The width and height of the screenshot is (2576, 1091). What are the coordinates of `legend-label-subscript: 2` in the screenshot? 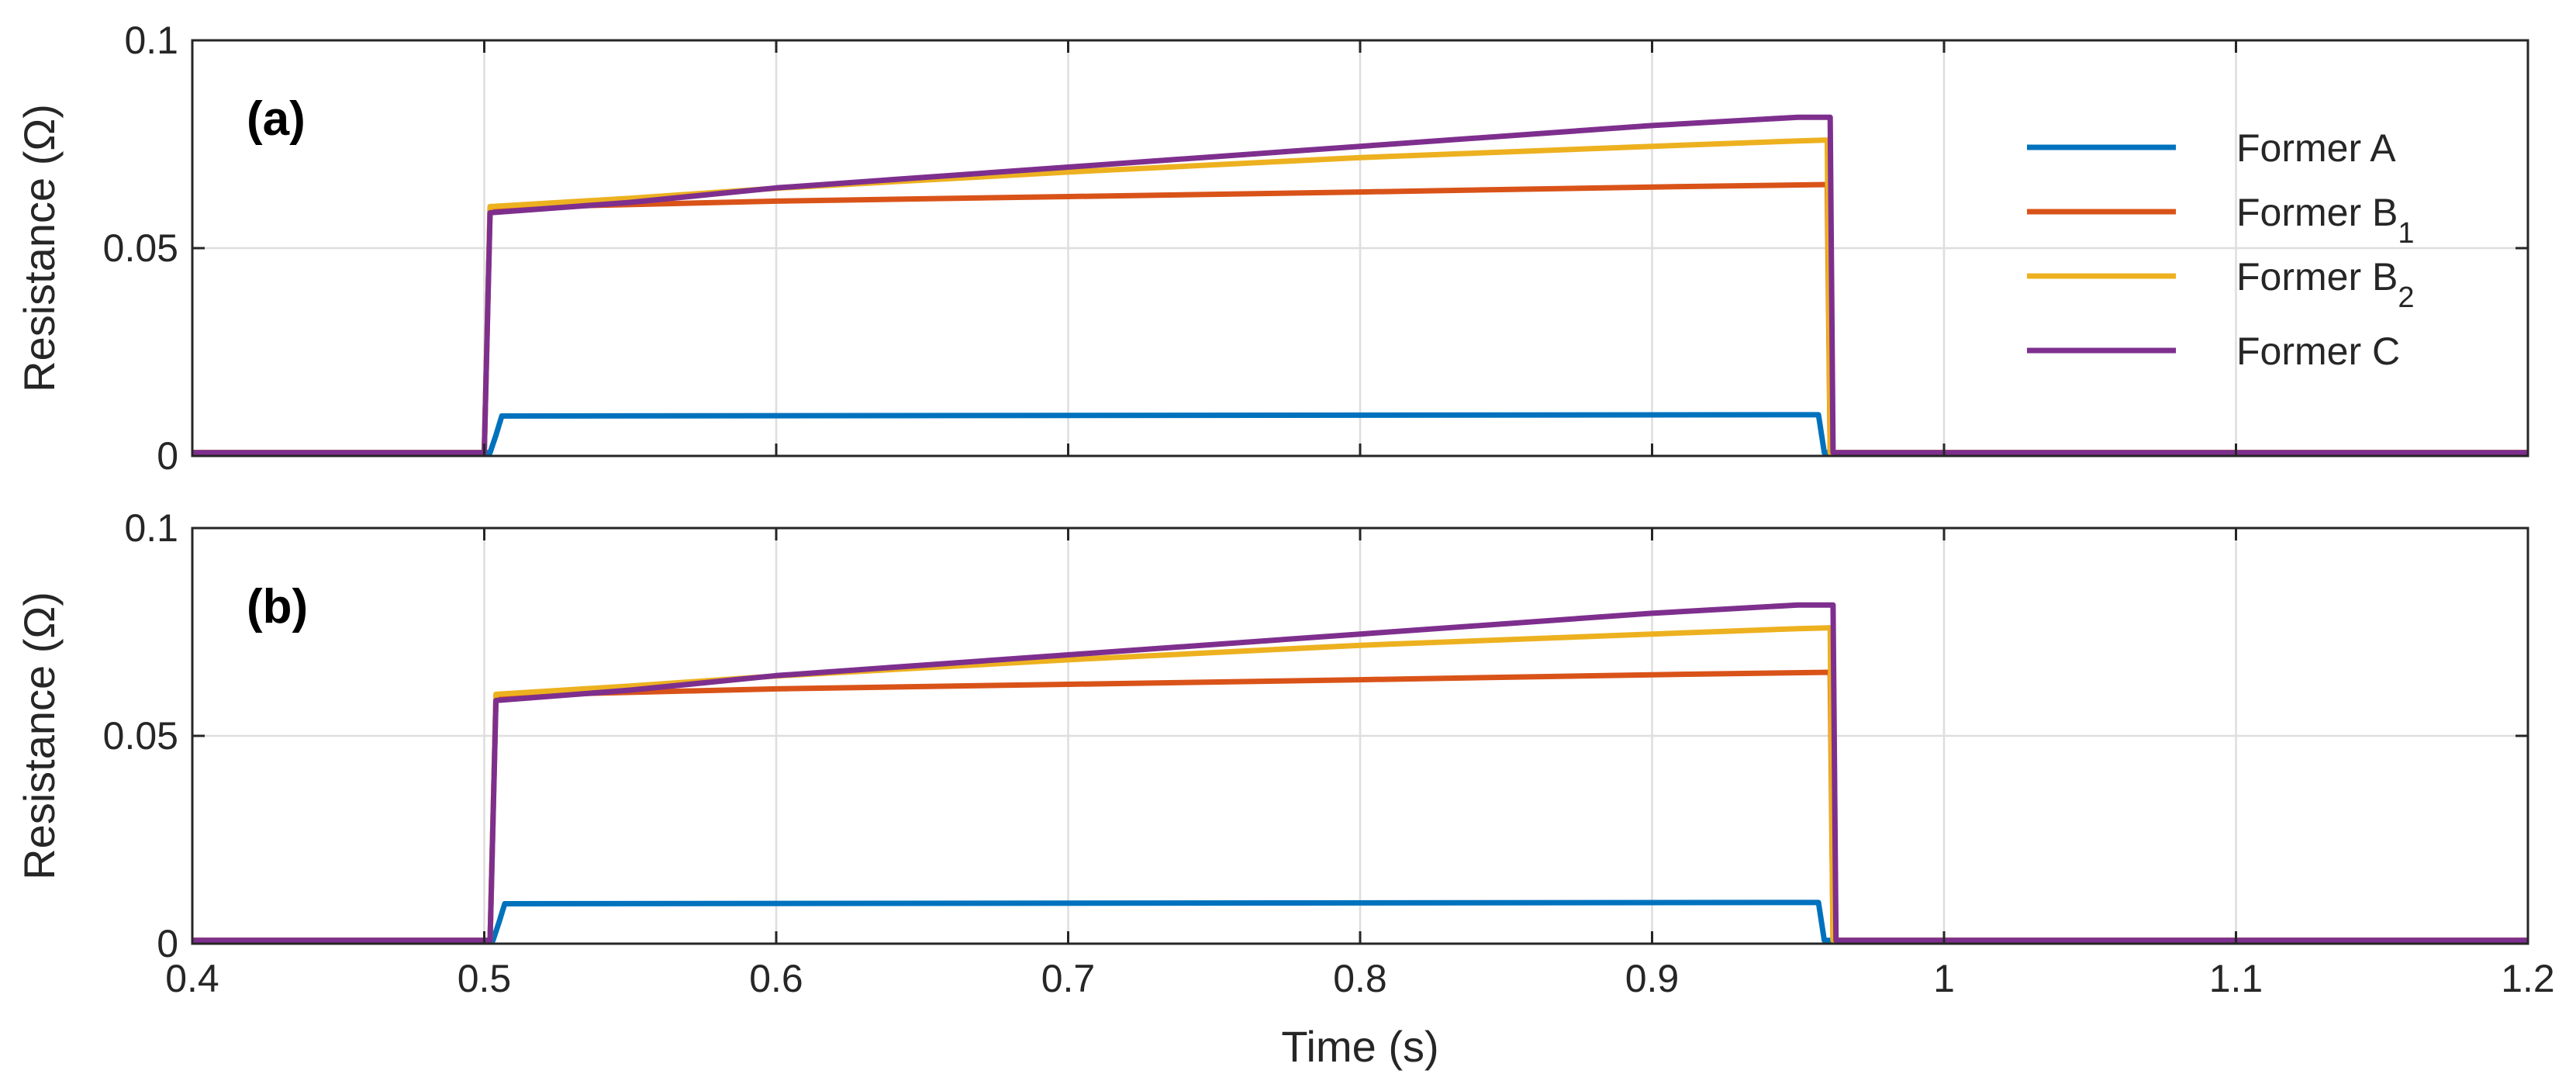 It's located at (2406, 297).